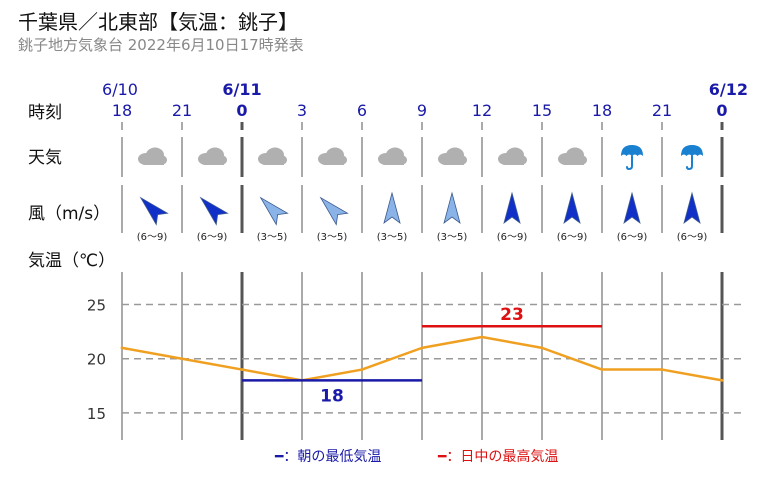 The width and height of the screenshot is (769, 492). Describe the element at coordinates (728, 89) in the screenshot. I see `date-label: 6/12` at that location.